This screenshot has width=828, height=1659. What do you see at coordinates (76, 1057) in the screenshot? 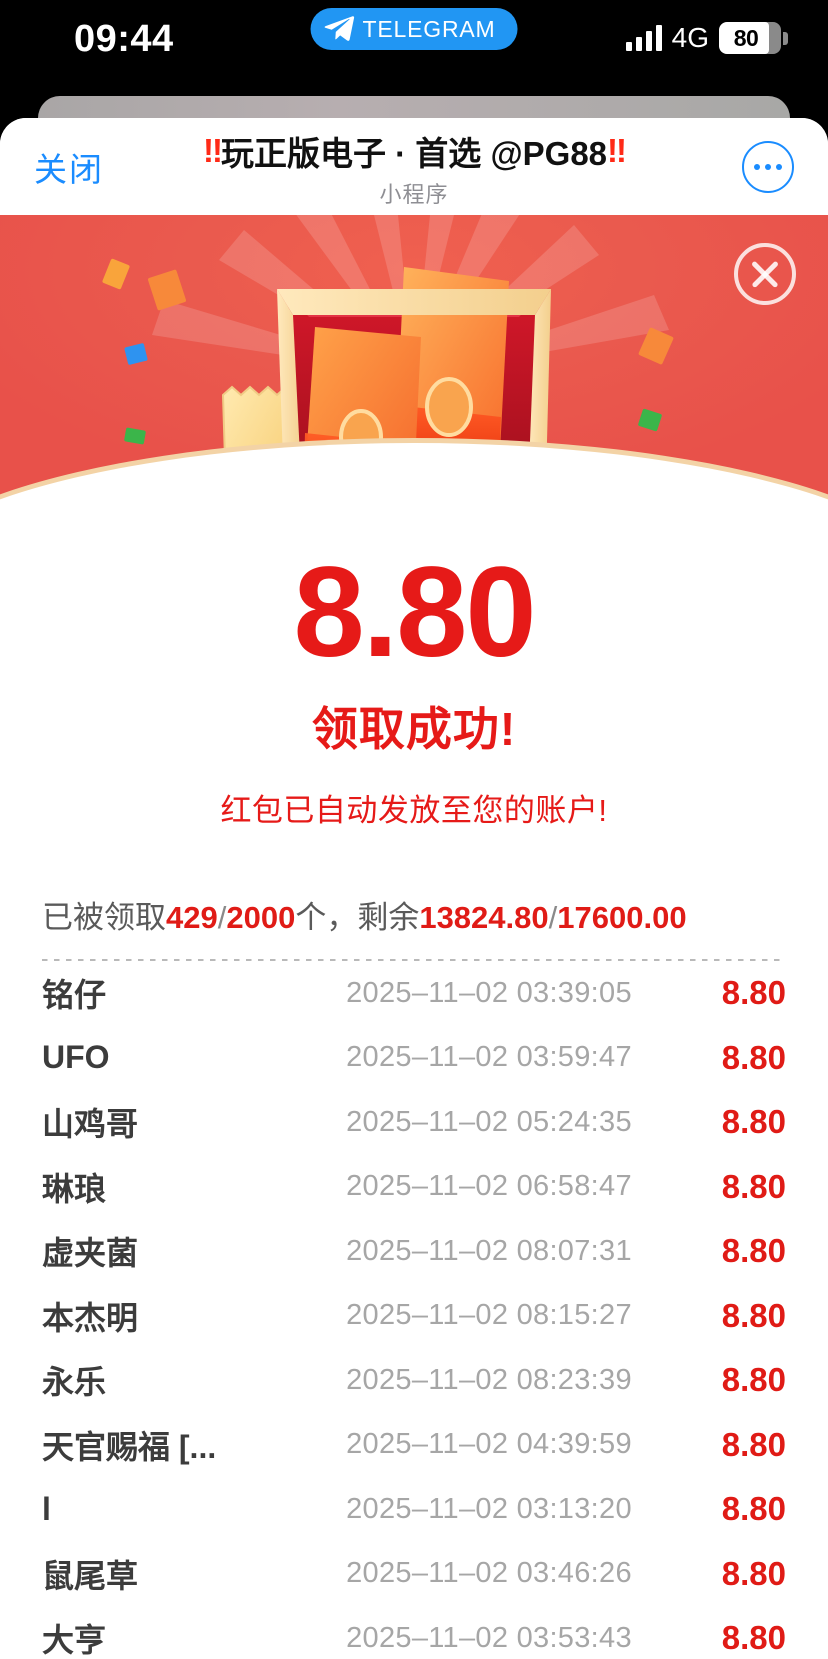
I see `claimer-name: UFO` at bounding box center [76, 1057].